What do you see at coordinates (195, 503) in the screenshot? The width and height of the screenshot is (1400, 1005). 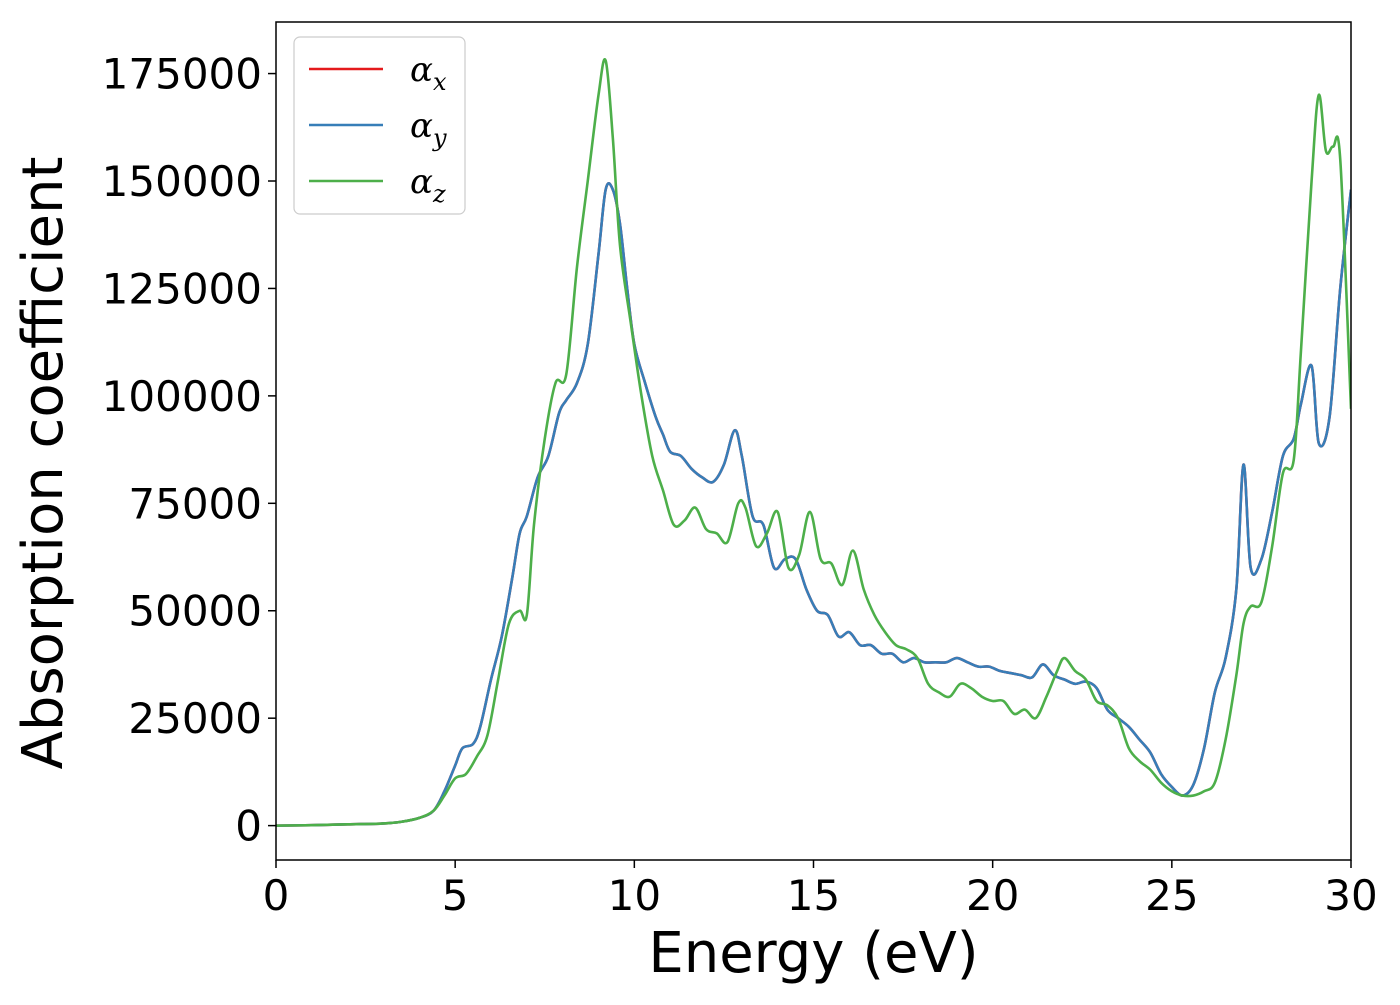 I see `y-tick-label: 75000` at bounding box center [195, 503].